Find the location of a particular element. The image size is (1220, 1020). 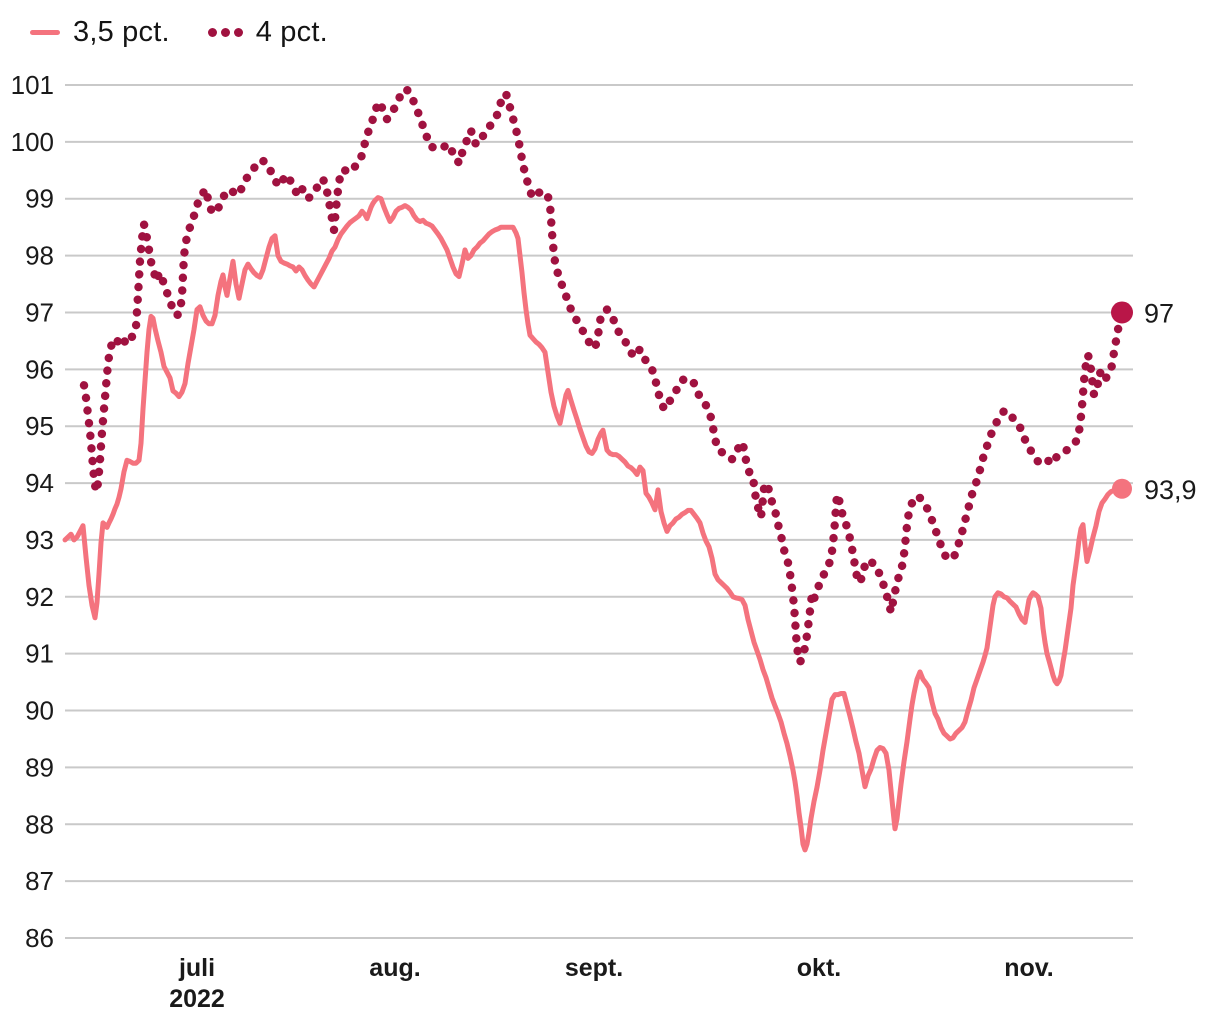

y-tick-label-93: 93 is located at coordinates (39, 540).